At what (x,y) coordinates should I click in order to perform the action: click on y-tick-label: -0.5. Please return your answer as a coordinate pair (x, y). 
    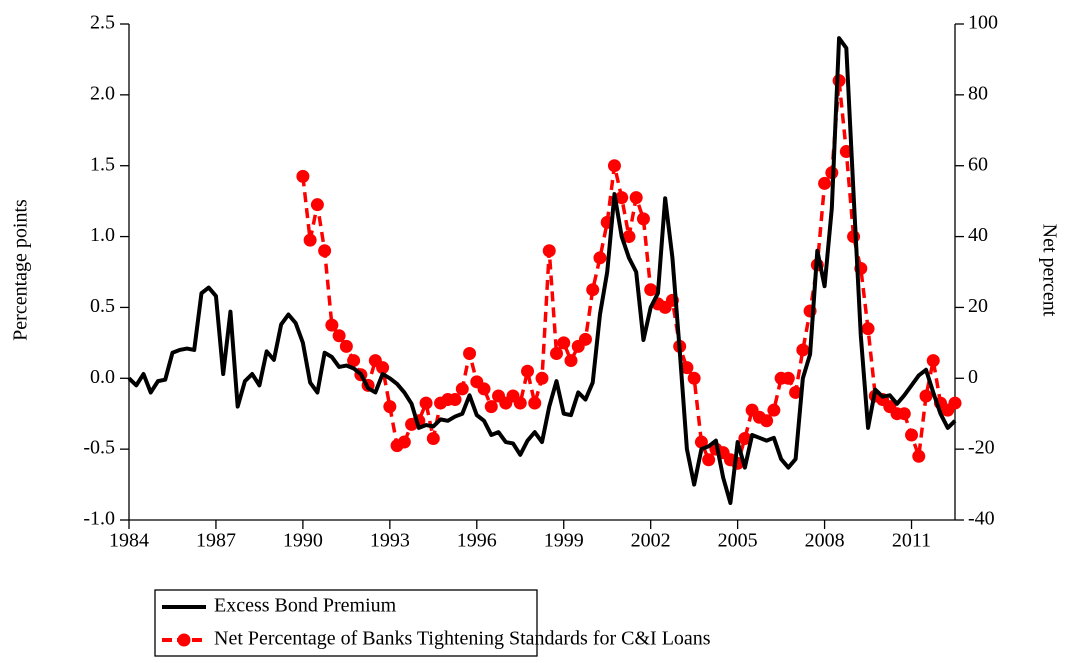
    Looking at the image, I should click on (99, 448).